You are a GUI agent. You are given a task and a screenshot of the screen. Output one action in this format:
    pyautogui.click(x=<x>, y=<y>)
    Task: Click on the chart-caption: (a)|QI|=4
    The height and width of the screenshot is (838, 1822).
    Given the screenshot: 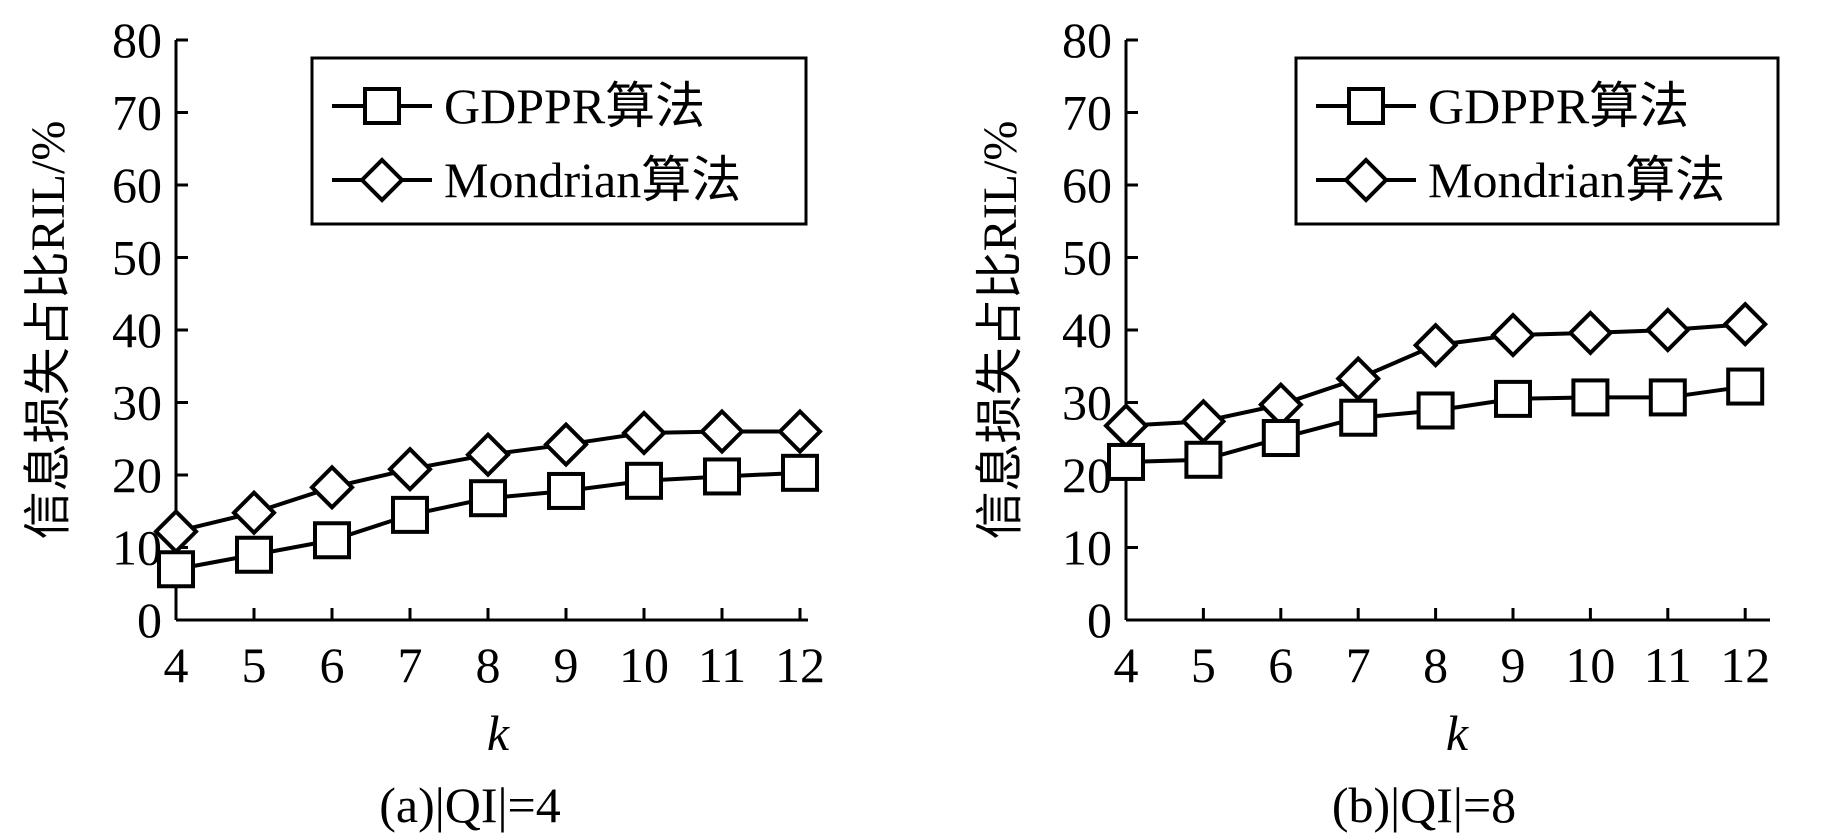 What is the action you would take?
    pyautogui.click(x=469, y=805)
    